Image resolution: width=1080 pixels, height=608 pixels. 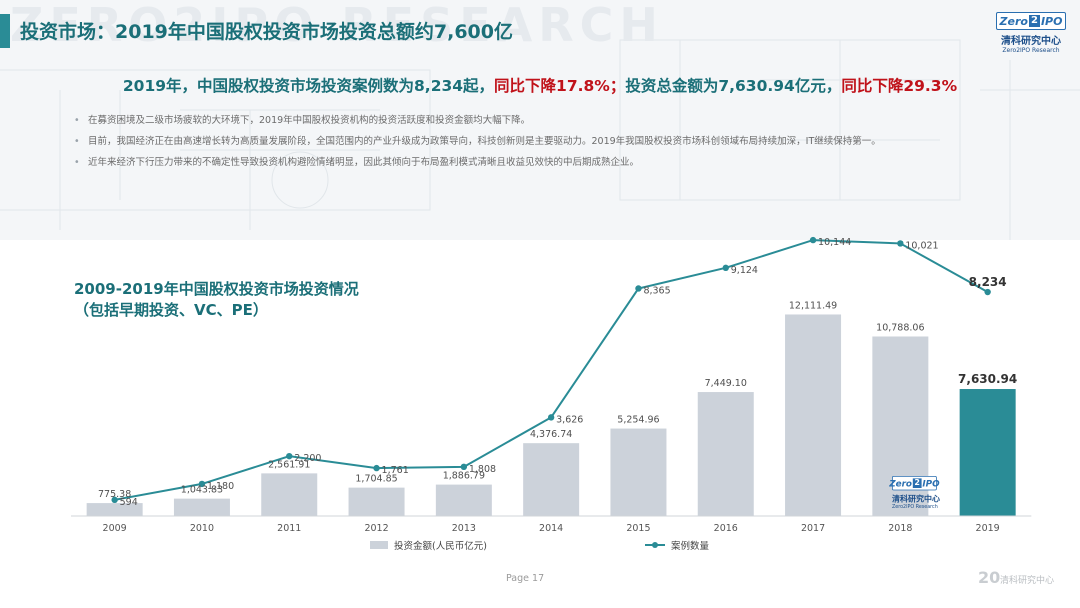 What do you see at coordinates (813, 415) in the screenshot?
I see `bar-2017` at bounding box center [813, 415].